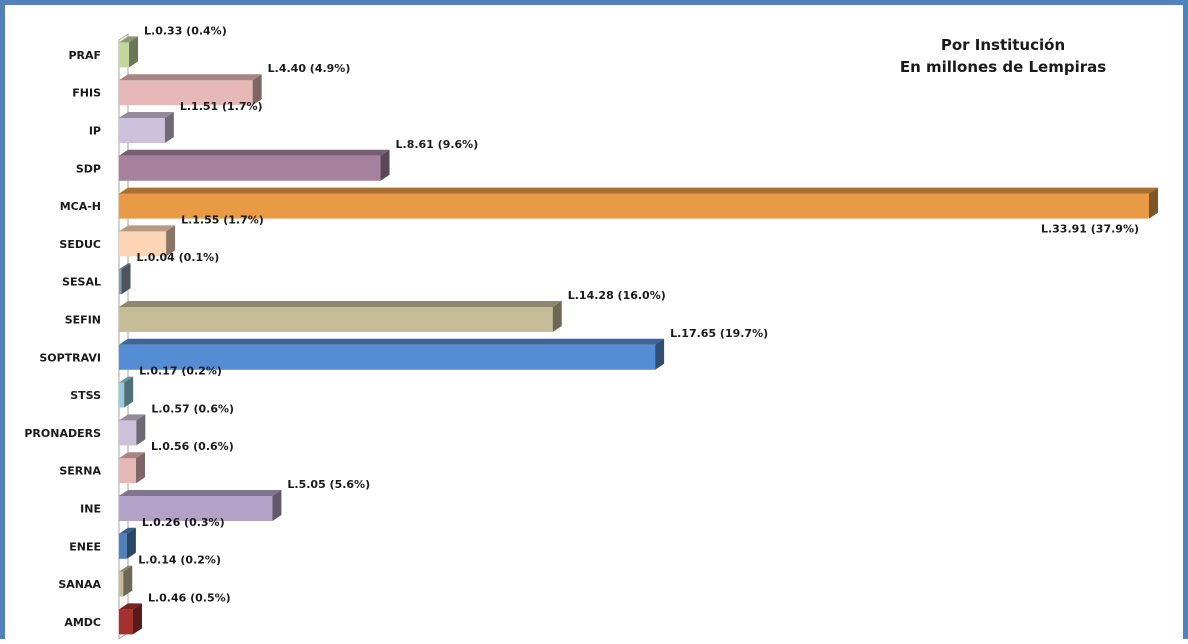 The height and width of the screenshot is (644, 1188). I want to click on category-label: IP, so click(95, 131).